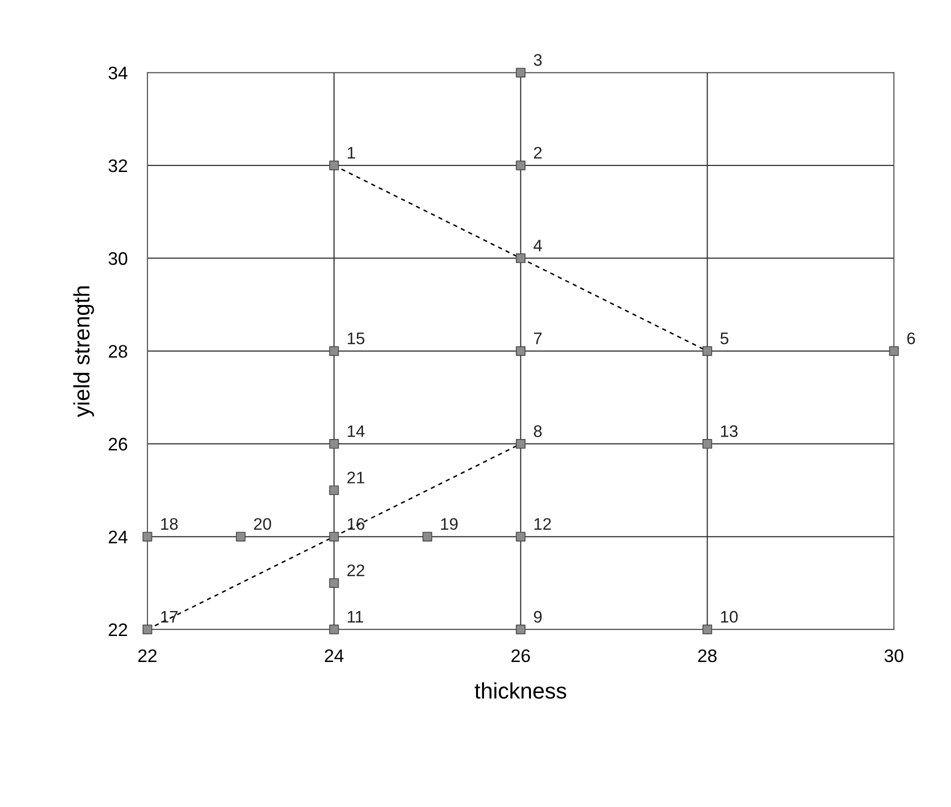 The height and width of the screenshot is (807, 951). Describe the element at coordinates (729, 616) in the screenshot. I see `annotation: 10` at that location.